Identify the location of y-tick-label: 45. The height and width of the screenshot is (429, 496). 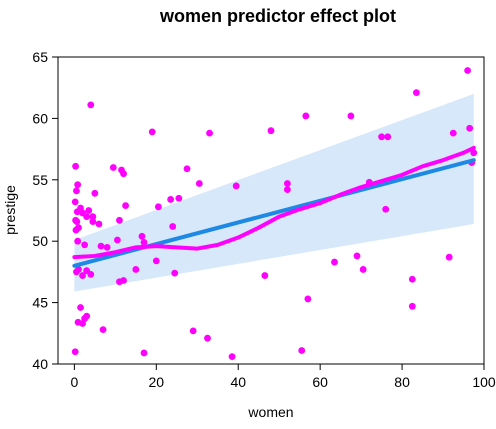
(40, 303).